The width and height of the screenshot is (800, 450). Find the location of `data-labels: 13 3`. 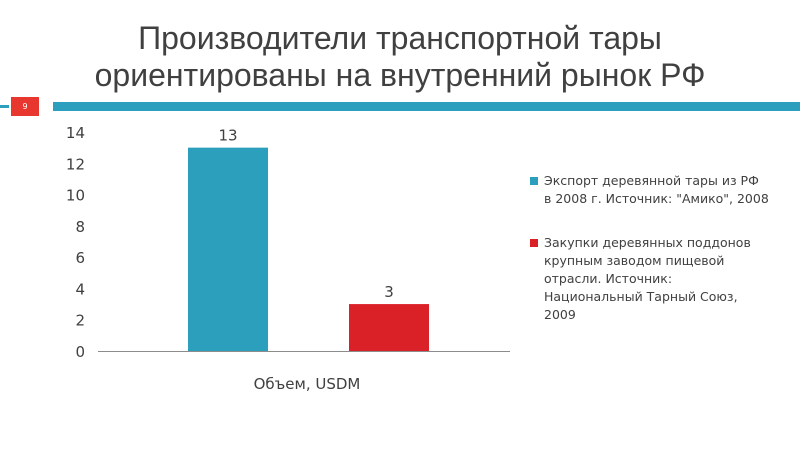

data-labels: 13 3 is located at coordinates (305, 214).